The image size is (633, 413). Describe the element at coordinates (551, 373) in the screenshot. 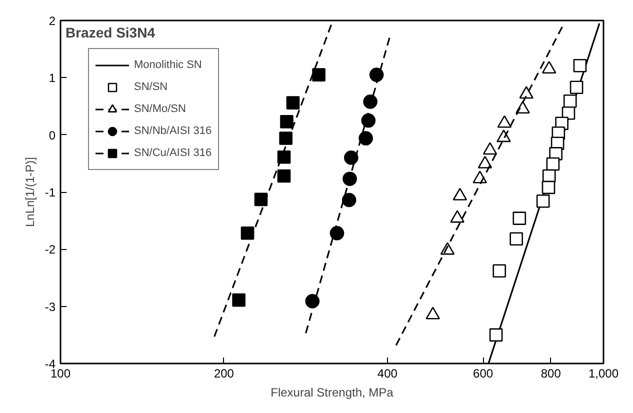

I see `x-tick-label: 800` at that location.